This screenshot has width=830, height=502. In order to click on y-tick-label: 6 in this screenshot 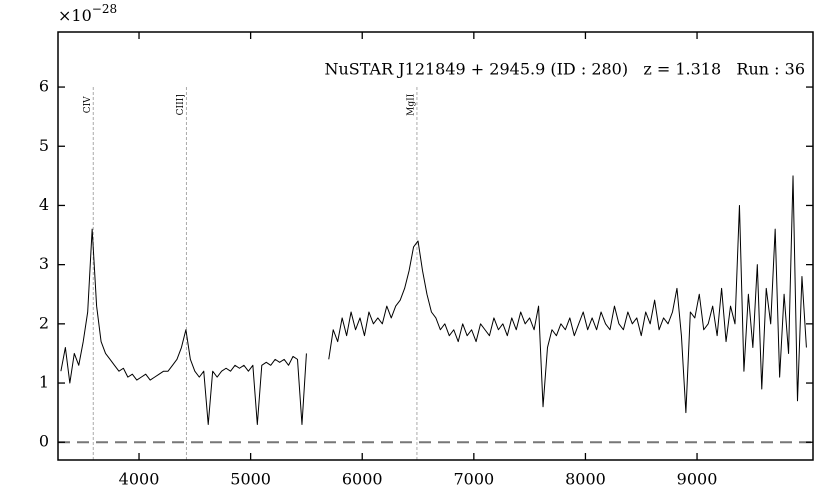, I will do `click(44, 86)`.